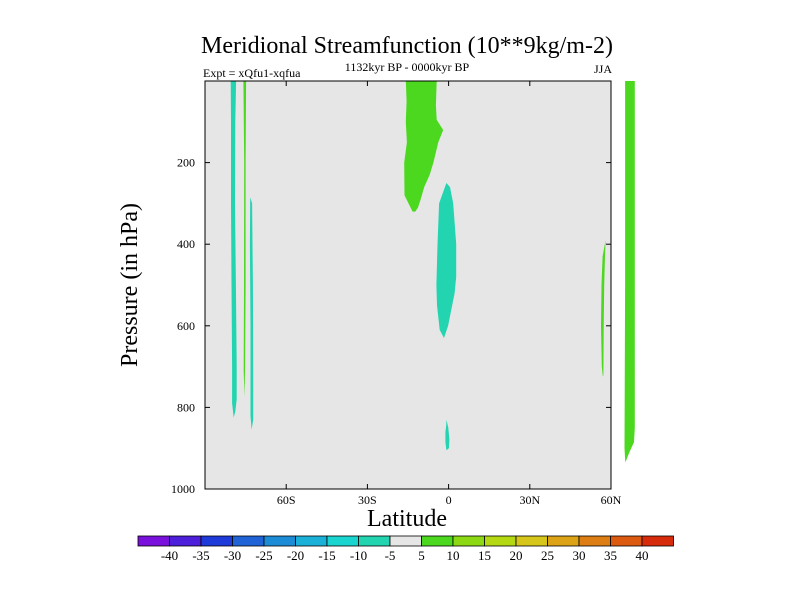 This screenshot has width=800, height=605. What do you see at coordinates (186, 407) in the screenshot?
I see `y-tick-label: 800` at bounding box center [186, 407].